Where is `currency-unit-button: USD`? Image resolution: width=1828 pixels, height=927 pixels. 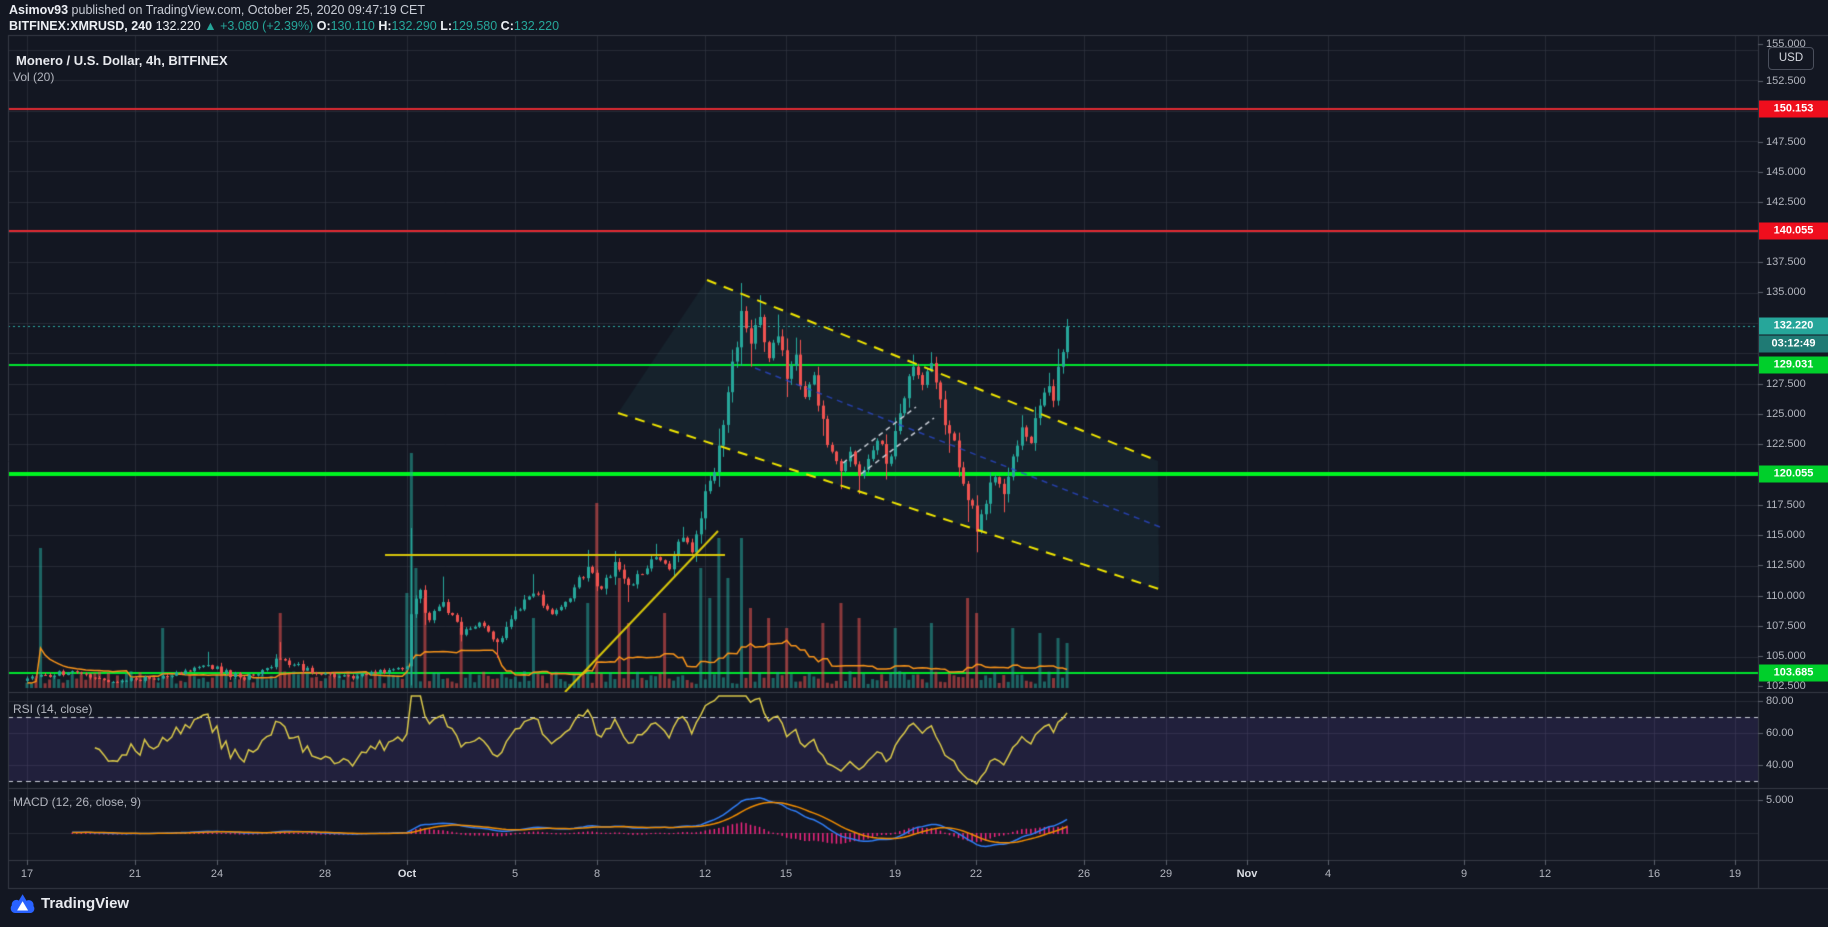
currency-unit-button: USD is located at coordinates (1791, 58).